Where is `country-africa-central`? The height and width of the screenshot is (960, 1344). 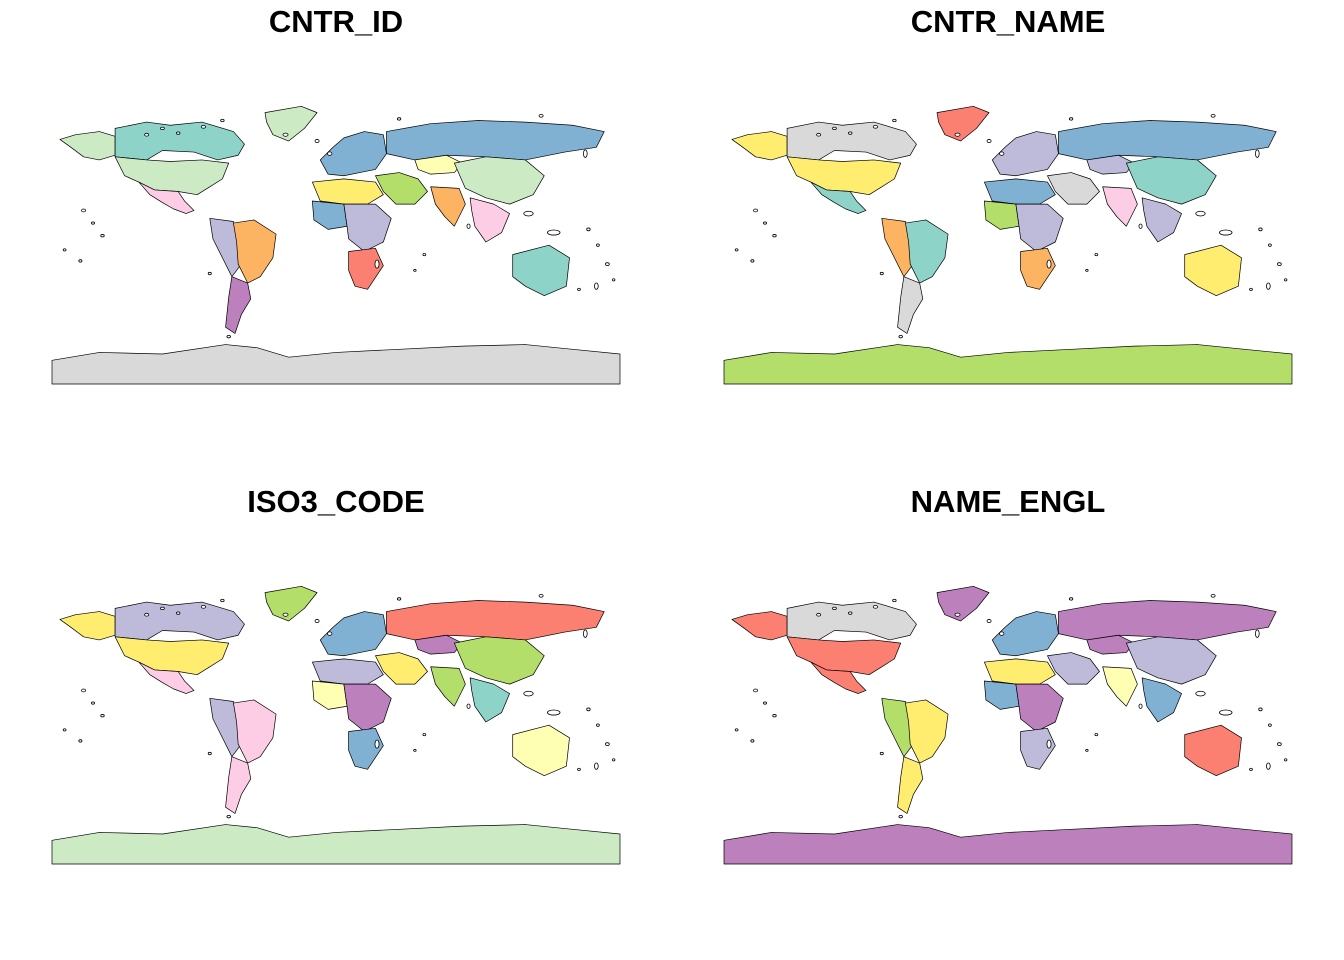
country-africa-central is located at coordinates (1039, 707).